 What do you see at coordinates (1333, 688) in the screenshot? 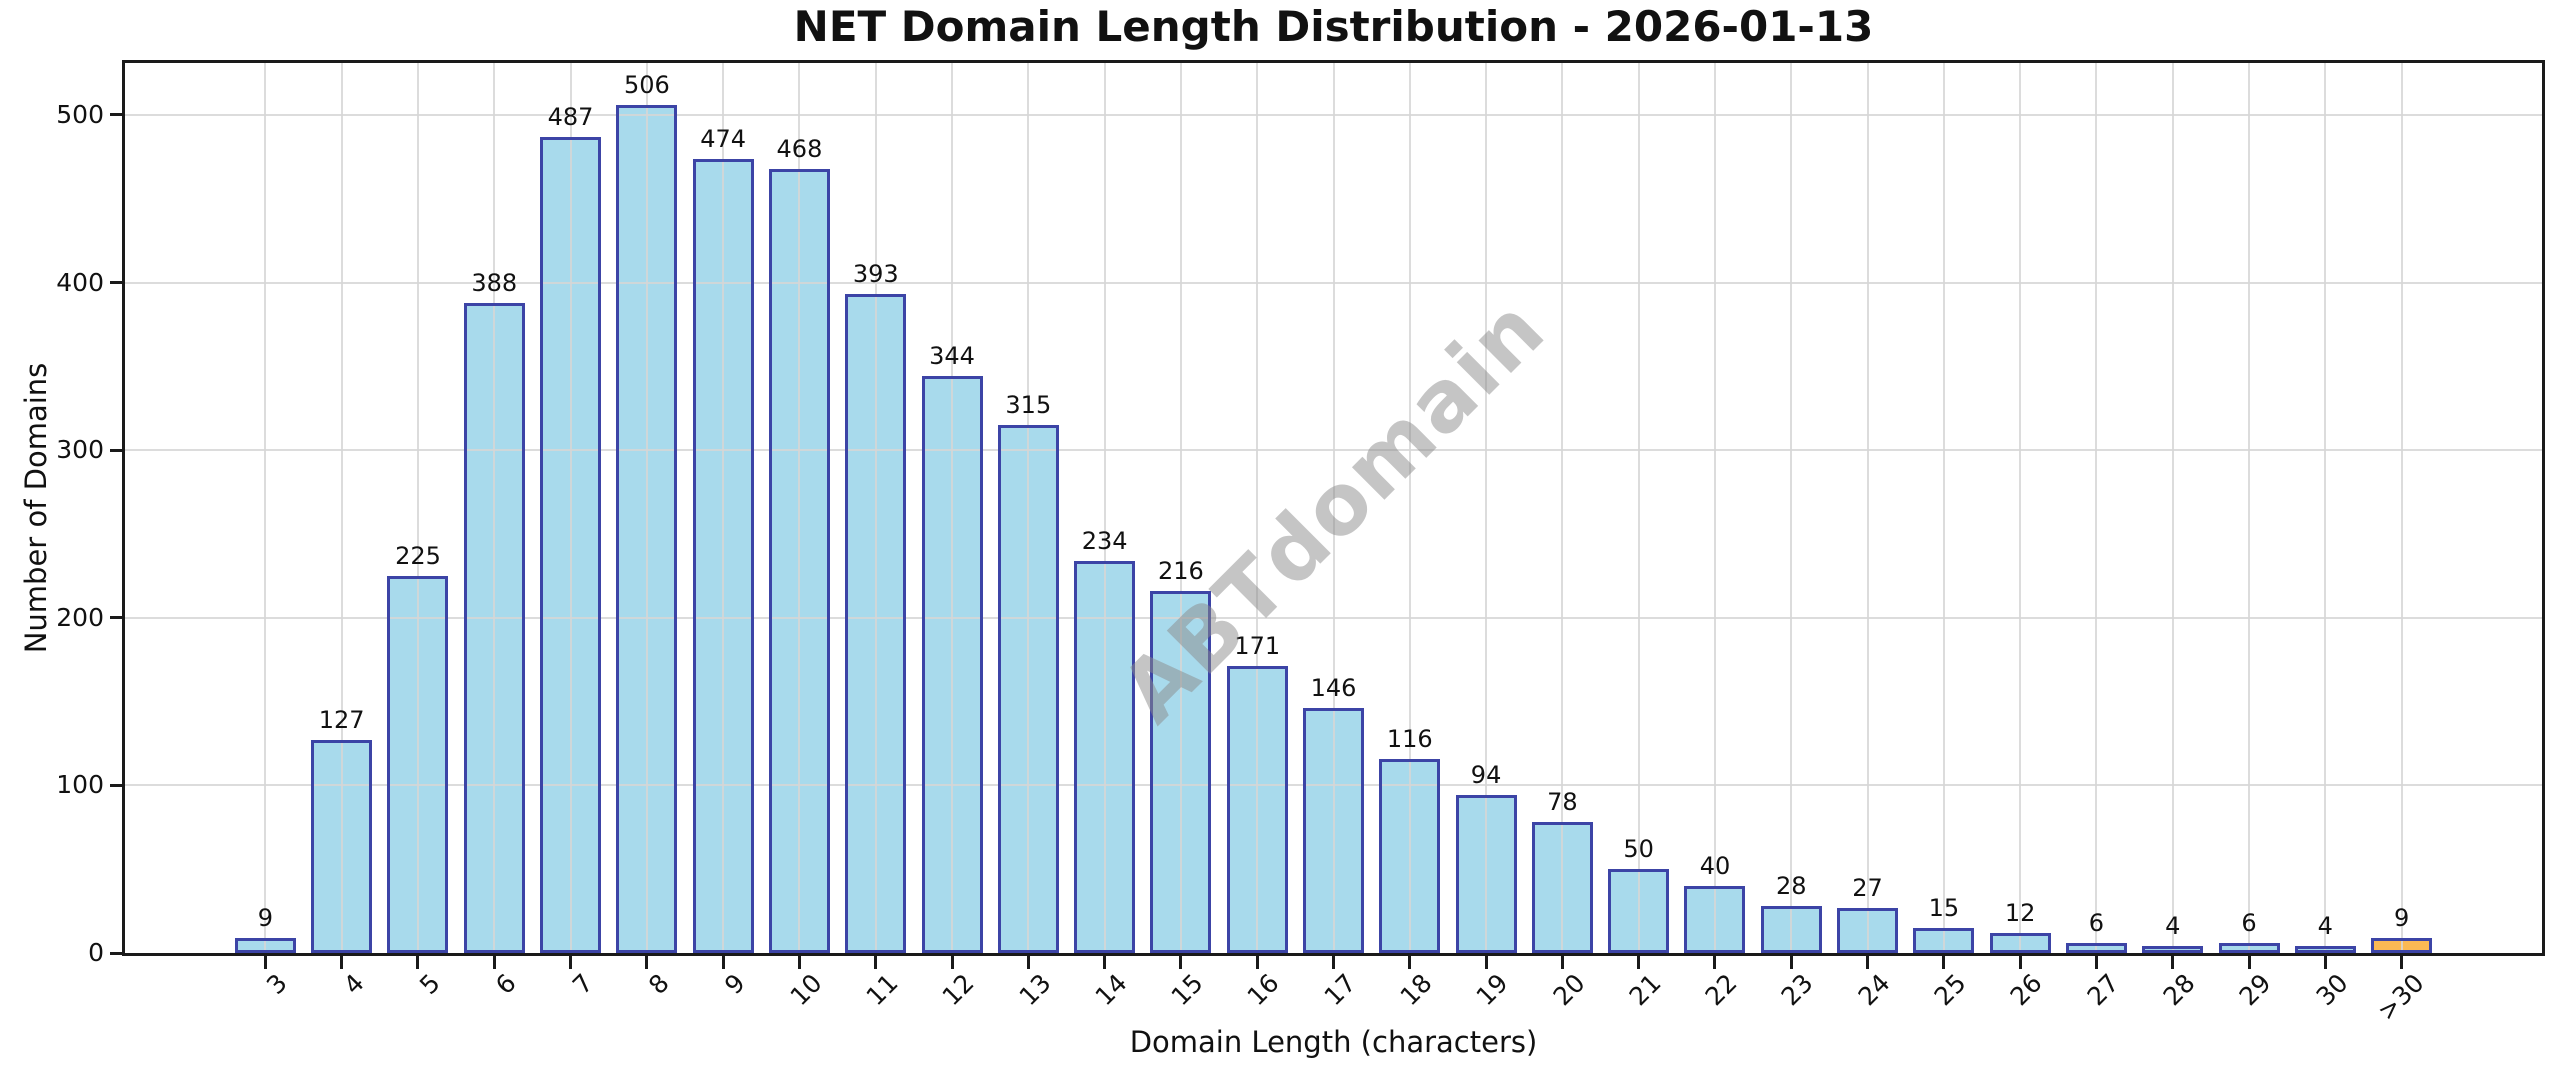
I see `bar-value-label: 146` at bounding box center [1333, 688].